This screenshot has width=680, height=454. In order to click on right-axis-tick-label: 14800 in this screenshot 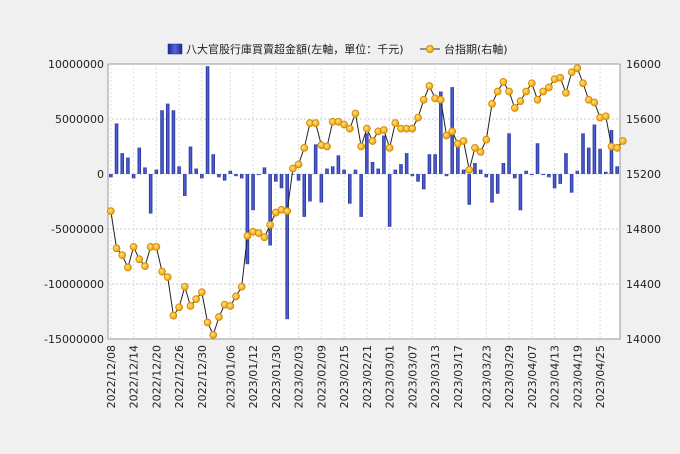, I will do `click(643, 229)`.